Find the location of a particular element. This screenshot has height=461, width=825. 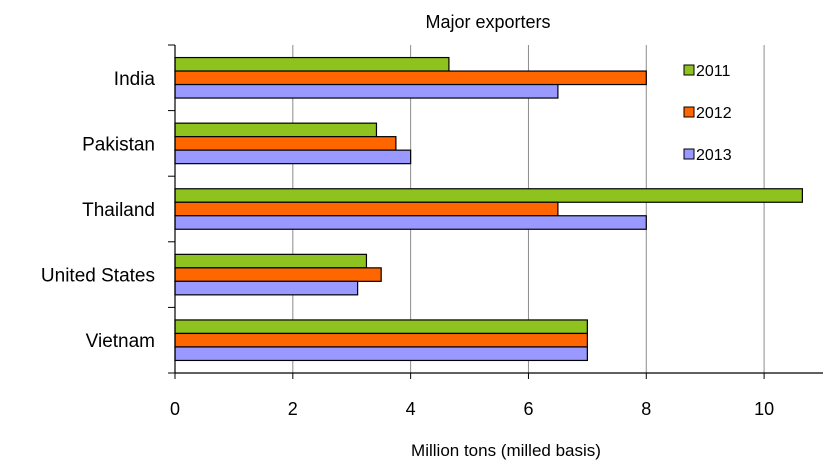

category-label: United States is located at coordinates (98, 276).